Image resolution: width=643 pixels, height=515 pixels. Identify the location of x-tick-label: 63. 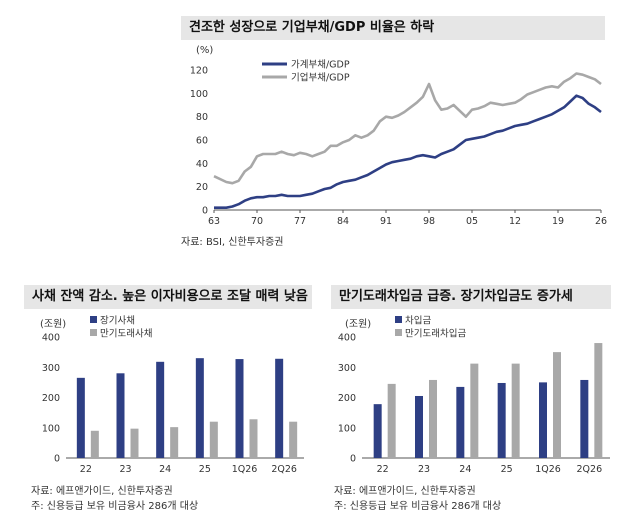
(214, 221).